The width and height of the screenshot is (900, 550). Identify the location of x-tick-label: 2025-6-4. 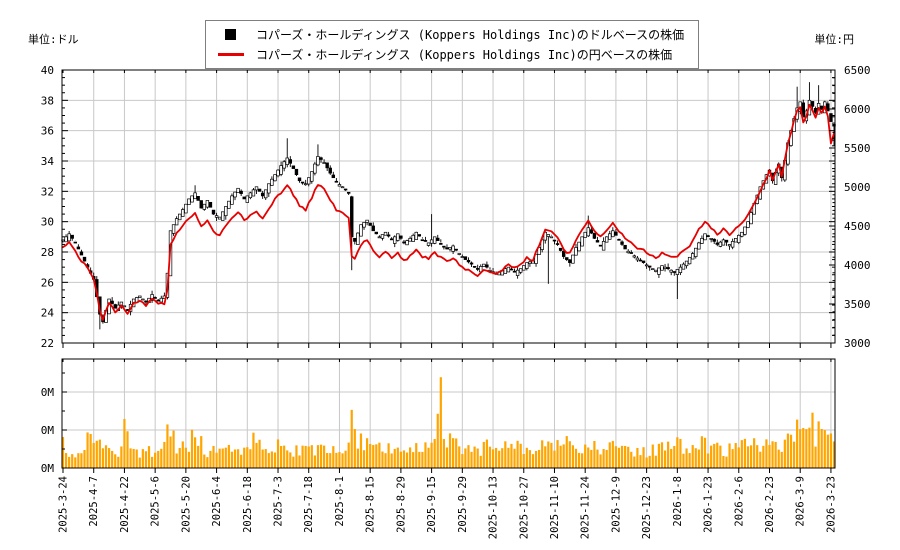
(217, 501).